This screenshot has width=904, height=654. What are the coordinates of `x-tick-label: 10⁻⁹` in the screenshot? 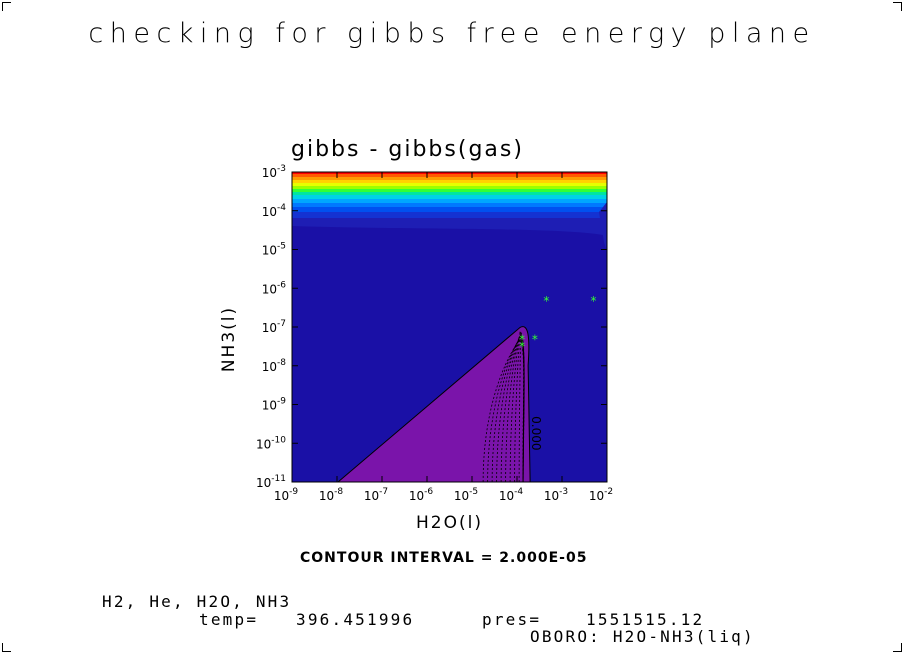 It's located at (286, 495).